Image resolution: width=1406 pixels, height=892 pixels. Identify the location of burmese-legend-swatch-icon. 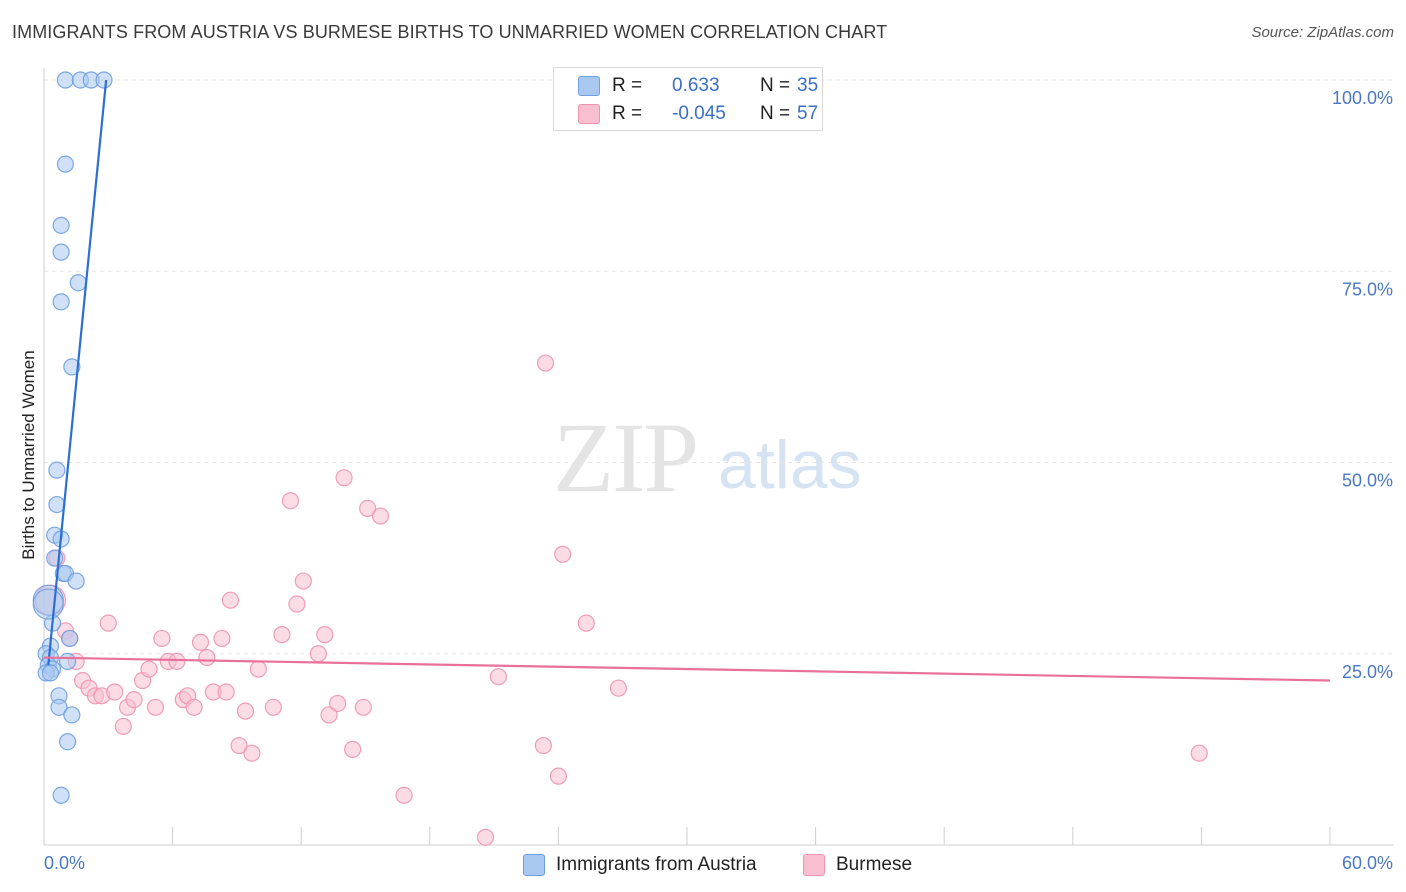
(814, 865).